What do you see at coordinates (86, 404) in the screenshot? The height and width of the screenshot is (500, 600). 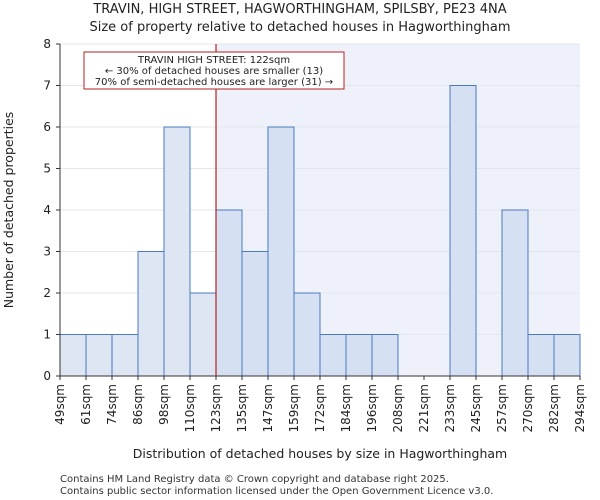 I see `x-tick-label: 61sqm` at bounding box center [86, 404].